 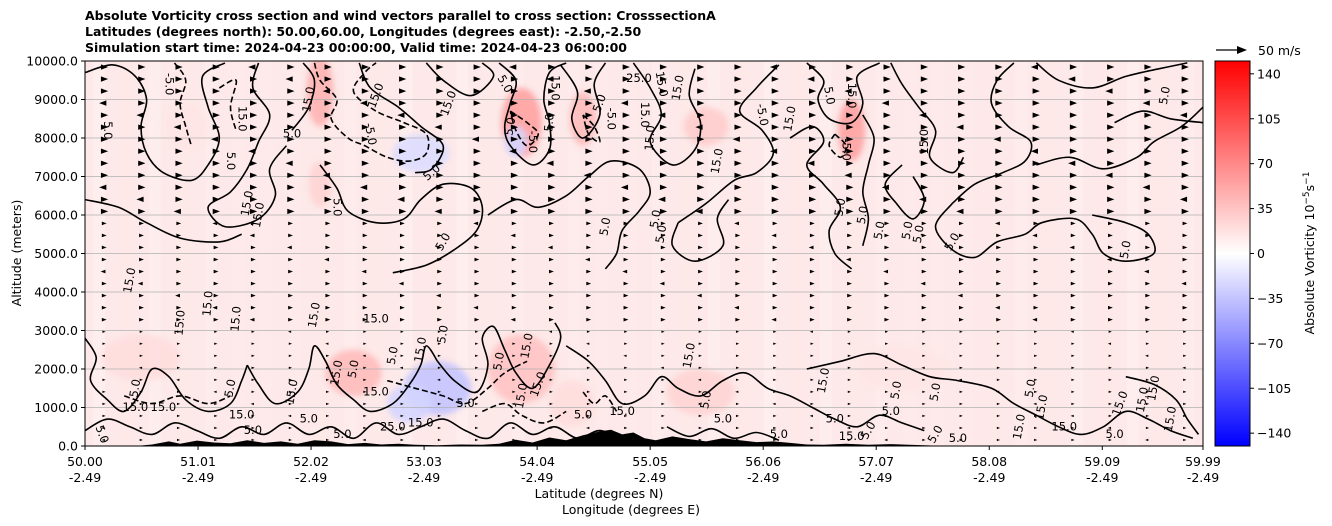 I want to click on y-tick-label: 6000.0, so click(x=56, y=215).